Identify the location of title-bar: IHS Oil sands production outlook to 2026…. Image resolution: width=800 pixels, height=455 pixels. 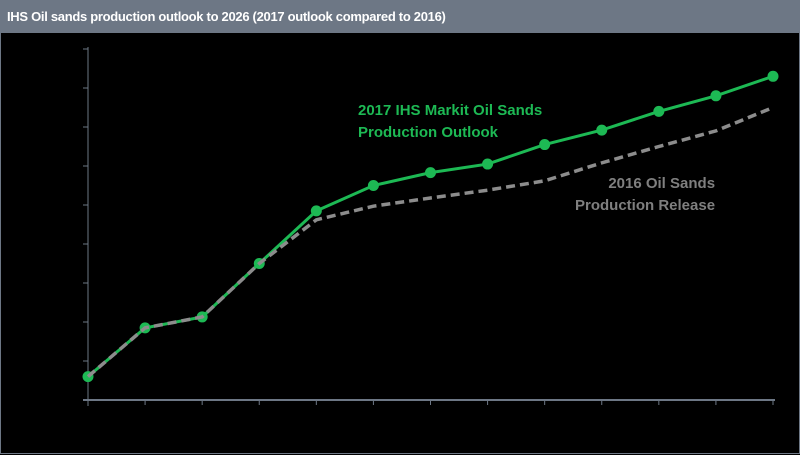
(400, 16).